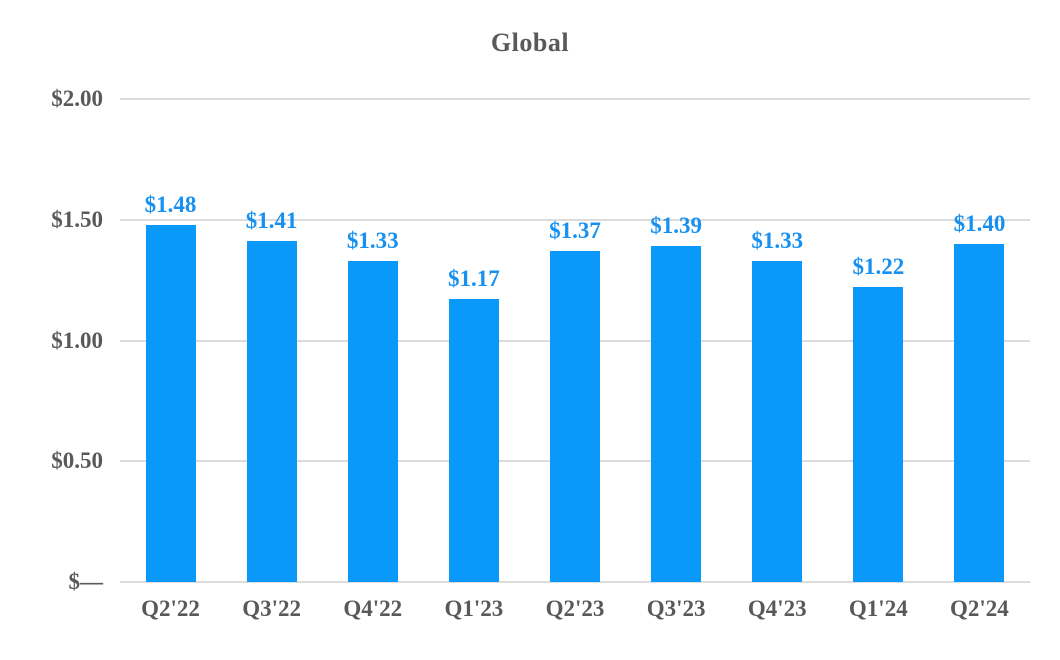  What do you see at coordinates (575, 416) in the screenshot?
I see `bar-Q2'23` at bounding box center [575, 416].